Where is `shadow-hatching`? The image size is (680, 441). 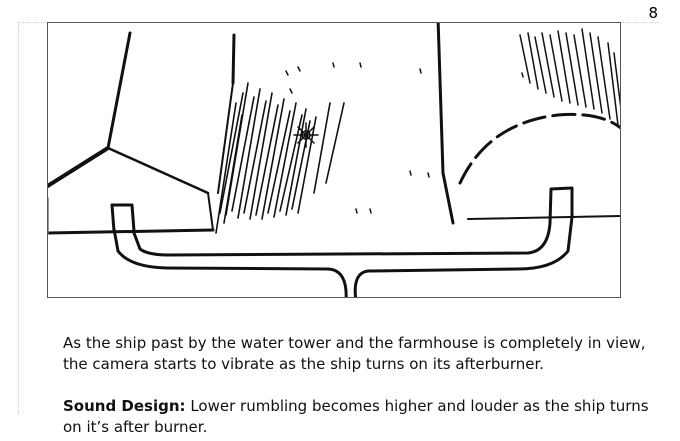 shadow-hatching is located at coordinates (280, 158).